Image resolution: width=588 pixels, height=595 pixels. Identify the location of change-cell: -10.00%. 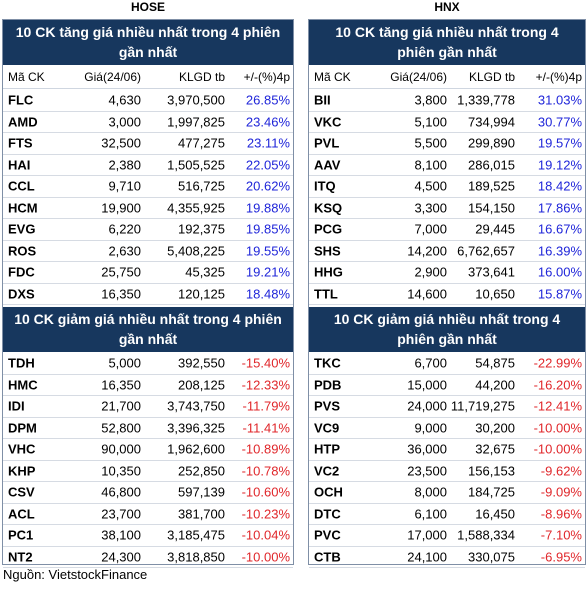
(557, 449).